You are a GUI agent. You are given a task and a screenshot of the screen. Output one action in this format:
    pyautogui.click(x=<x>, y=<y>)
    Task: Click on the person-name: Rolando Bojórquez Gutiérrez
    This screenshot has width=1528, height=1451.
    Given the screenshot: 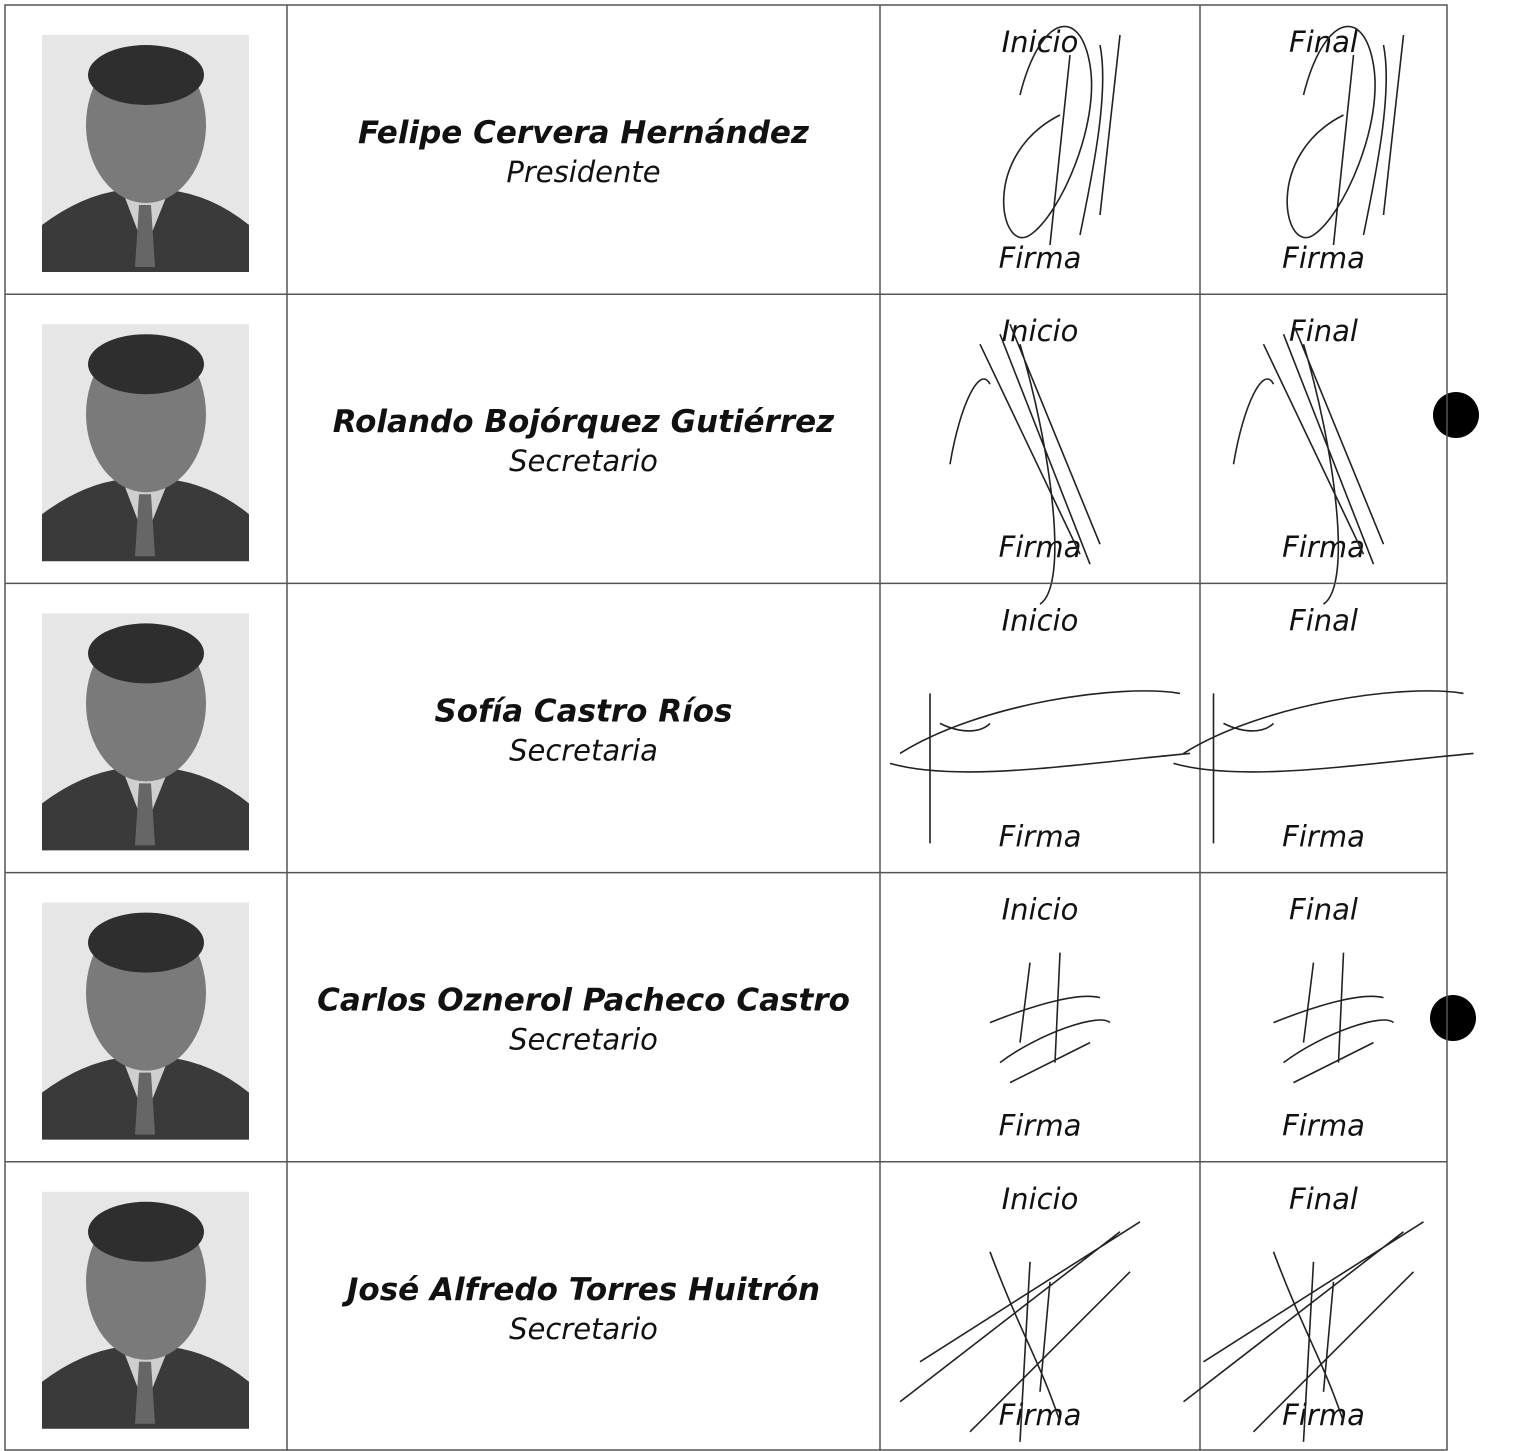 What is the action you would take?
    pyautogui.click(x=584, y=422)
    